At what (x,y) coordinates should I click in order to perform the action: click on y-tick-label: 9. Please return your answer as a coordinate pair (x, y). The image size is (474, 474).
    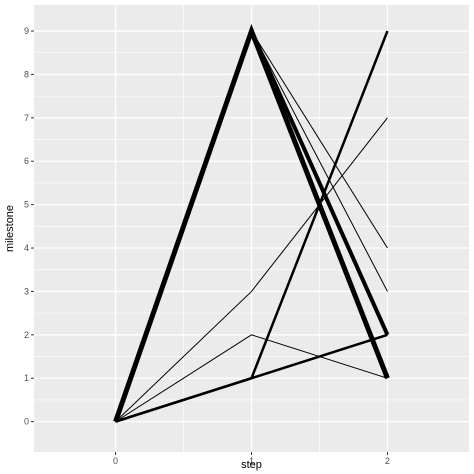
    Looking at the image, I should click on (26, 31).